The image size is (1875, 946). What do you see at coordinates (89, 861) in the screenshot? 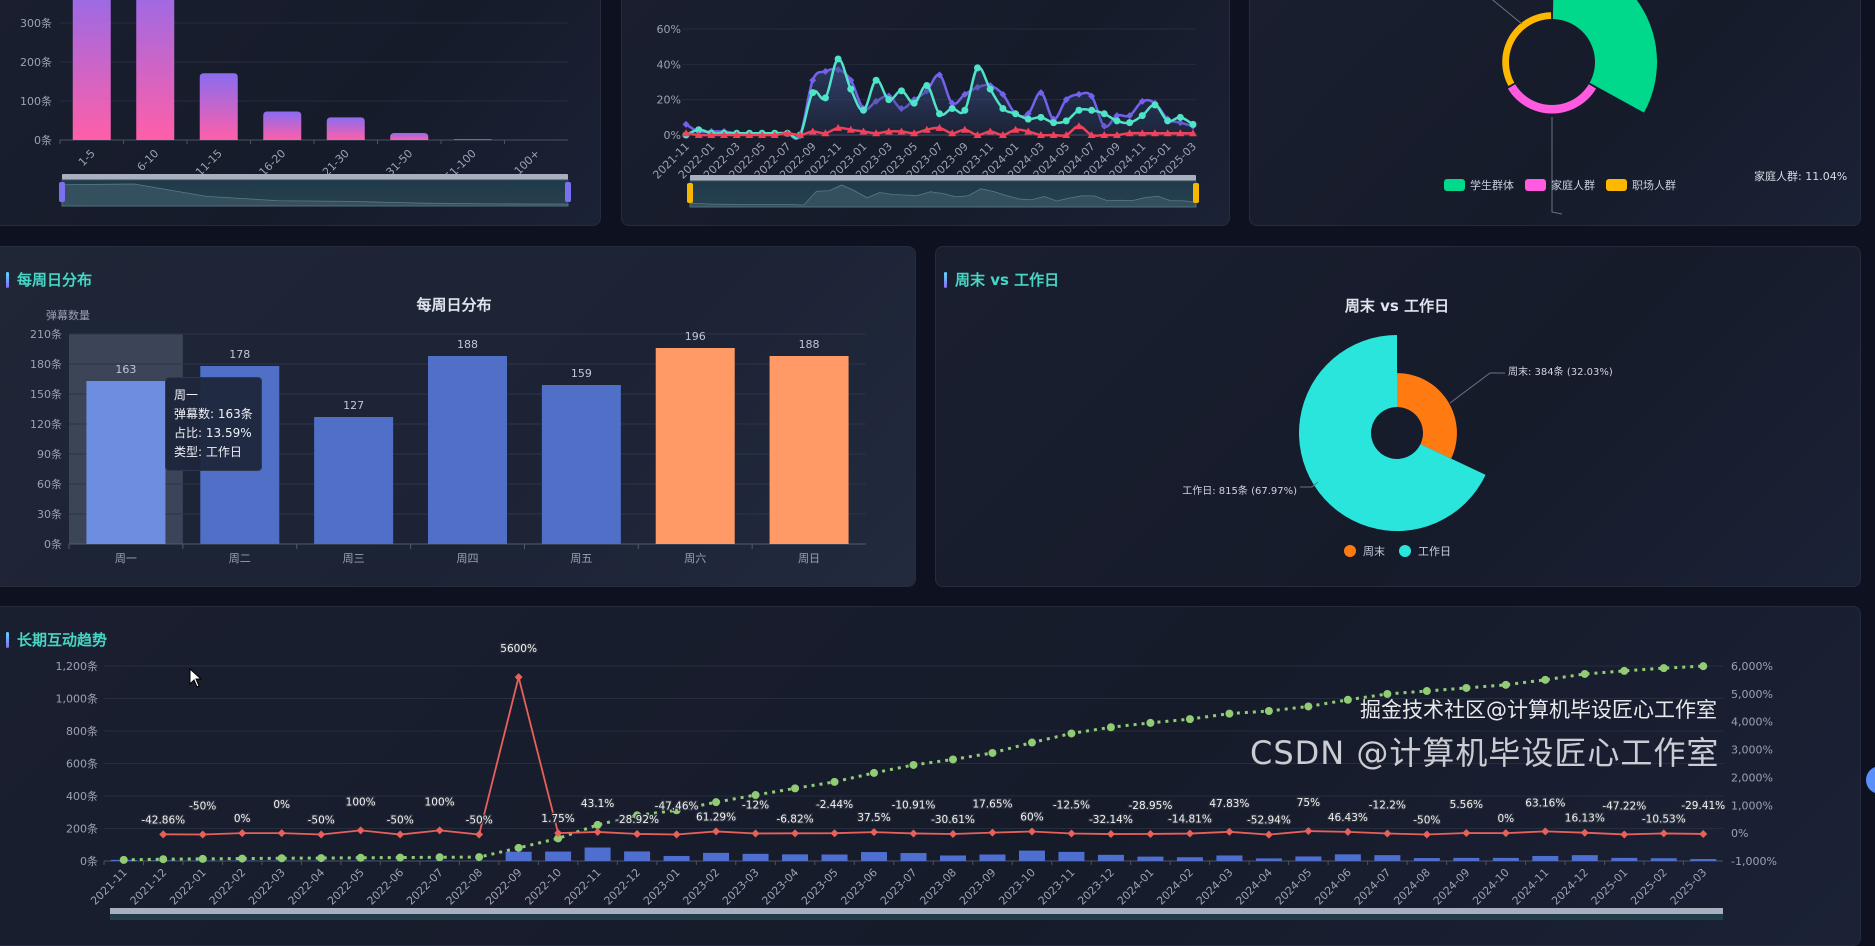
I see `y-left-tick-label: 0条` at bounding box center [89, 861].